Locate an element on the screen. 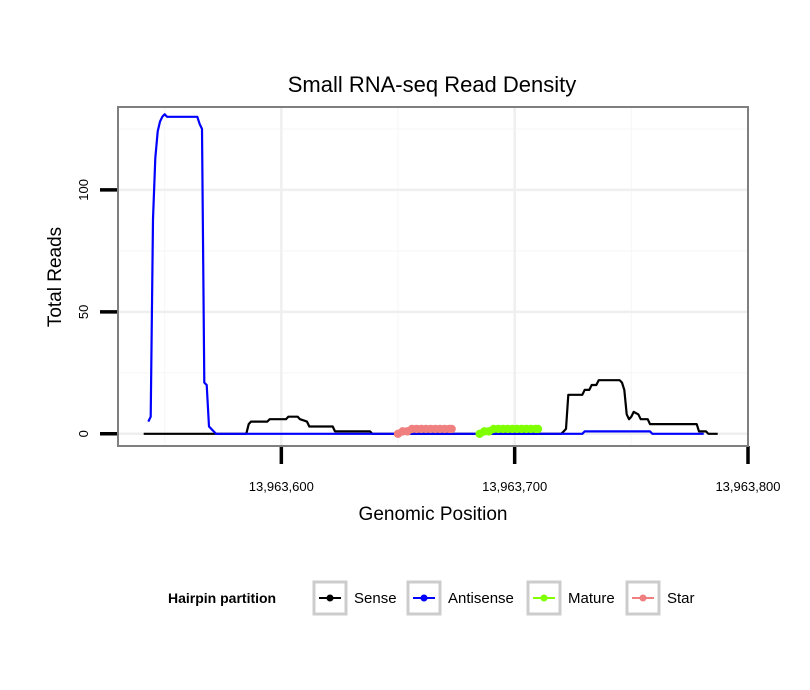 This screenshot has height=690, width=810. star-point is located at coordinates (451, 429).